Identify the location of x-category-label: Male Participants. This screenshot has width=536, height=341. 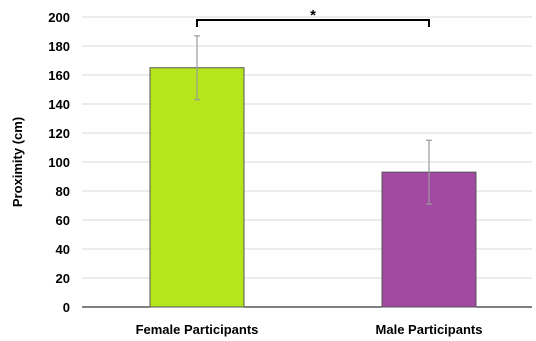
(429, 329).